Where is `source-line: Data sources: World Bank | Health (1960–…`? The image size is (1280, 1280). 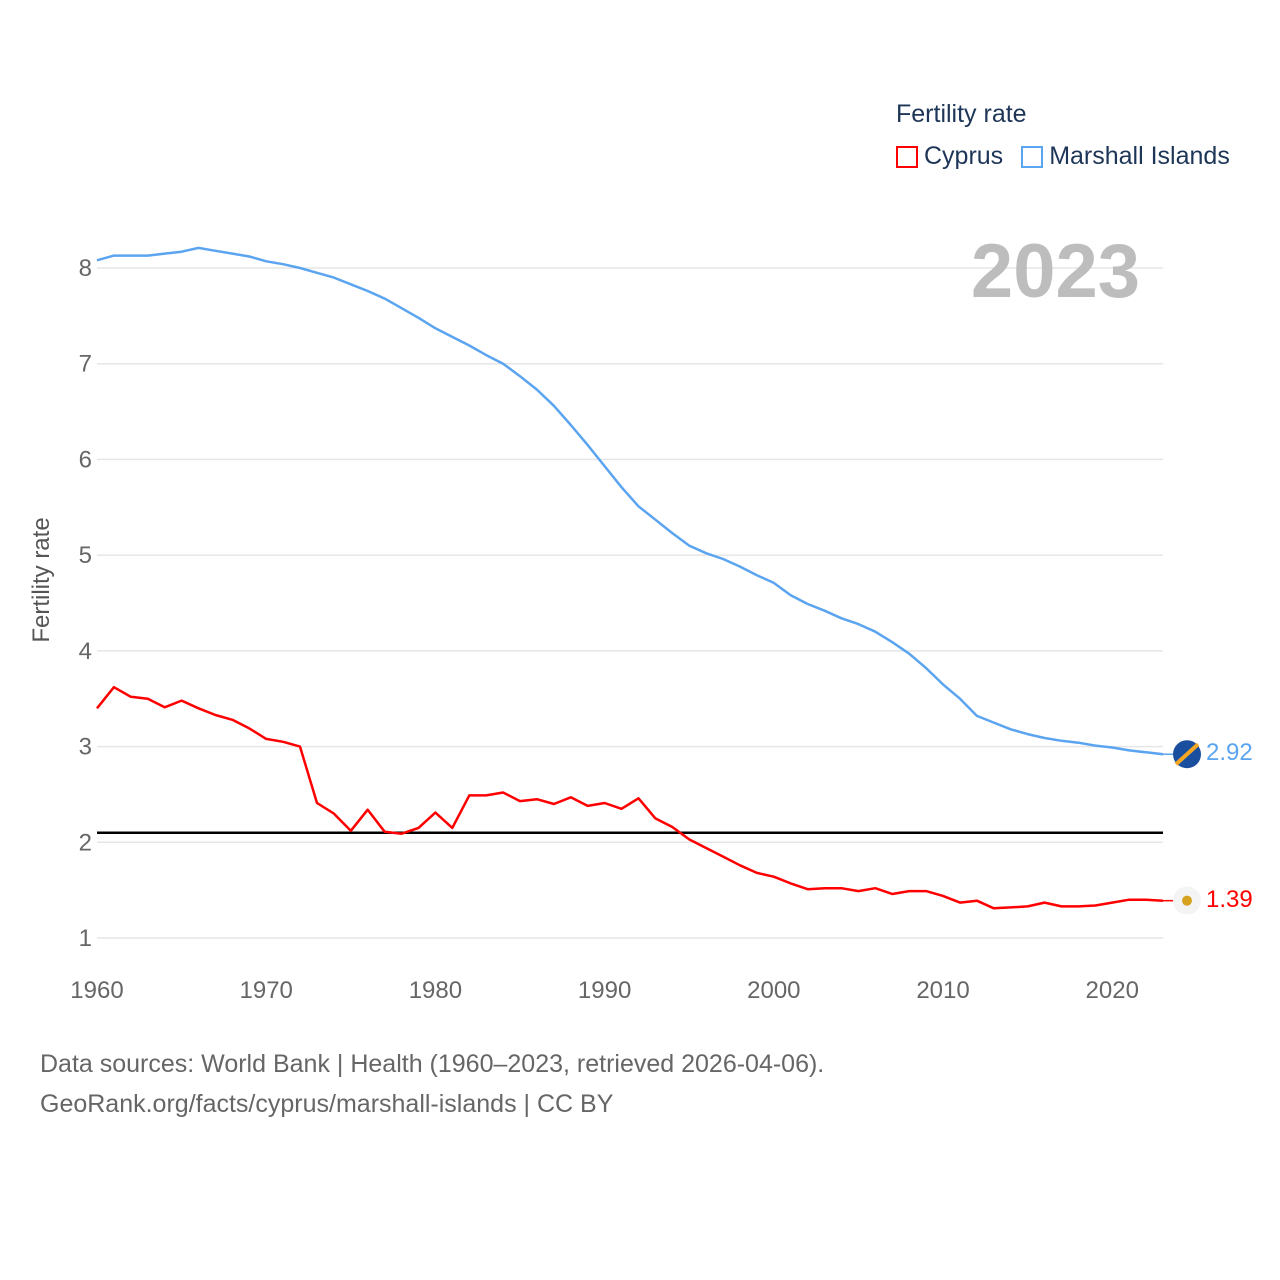 source-line: Data sources: World Bank | Health (1960–… is located at coordinates (432, 1064).